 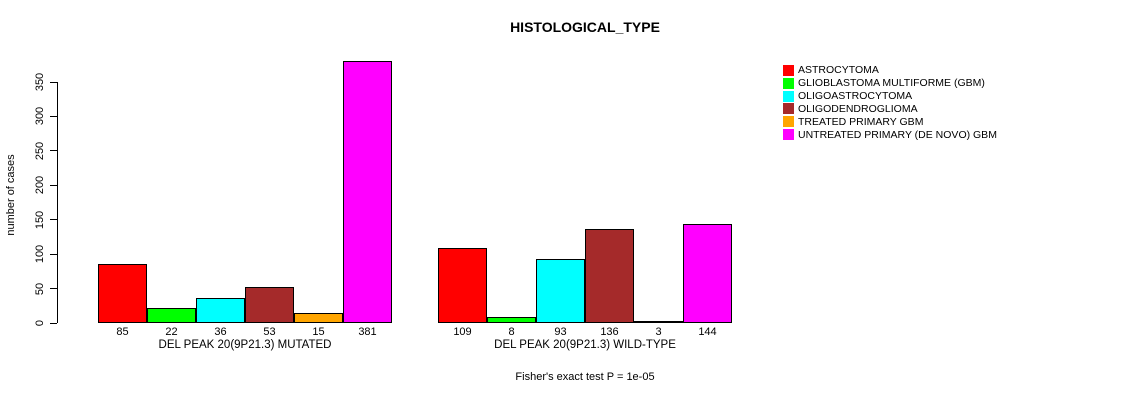 What do you see at coordinates (40, 116) in the screenshot?
I see `y-tick-label: 300` at bounding box center [40, 116].